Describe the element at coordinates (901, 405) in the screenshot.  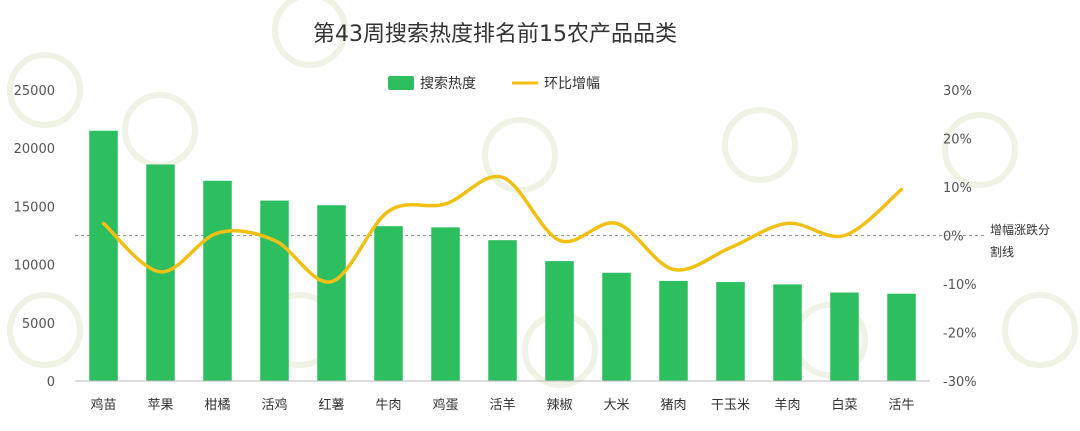
I see `category-label: 活牛` at that location.